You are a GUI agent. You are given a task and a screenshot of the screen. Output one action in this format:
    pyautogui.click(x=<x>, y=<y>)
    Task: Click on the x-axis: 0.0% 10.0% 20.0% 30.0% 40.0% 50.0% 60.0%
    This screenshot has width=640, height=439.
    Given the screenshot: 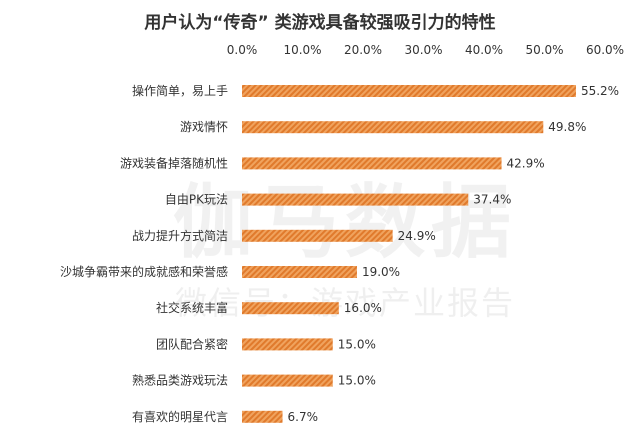 What is the action you would take?
    pyautogui.click(x=425, y=50)
    